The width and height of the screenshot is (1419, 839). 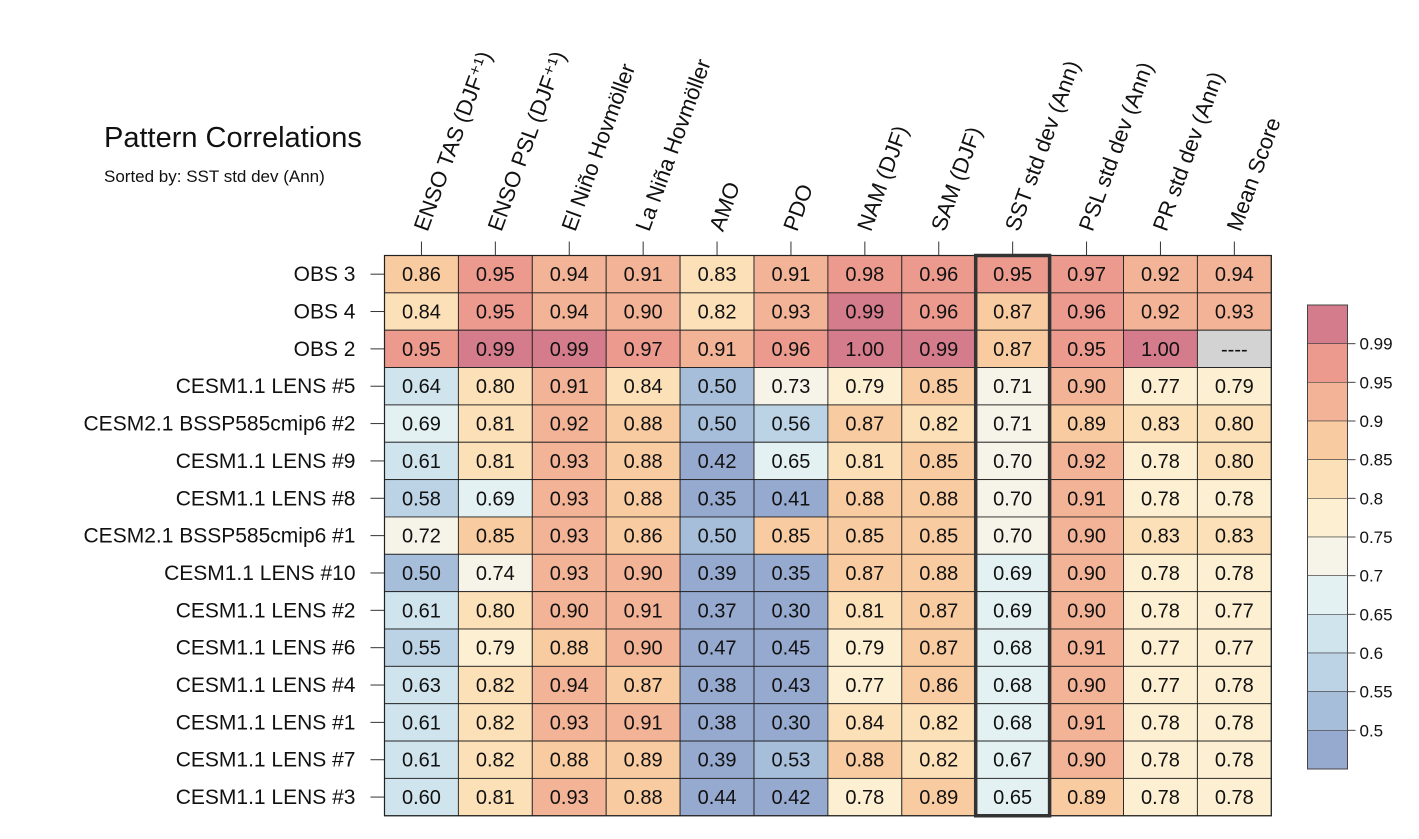 What do you see at coordinates (266, 461) in the screenshot?
I see `row-label: CESM1.1 LENS #9` at bounding box center [266, 461].